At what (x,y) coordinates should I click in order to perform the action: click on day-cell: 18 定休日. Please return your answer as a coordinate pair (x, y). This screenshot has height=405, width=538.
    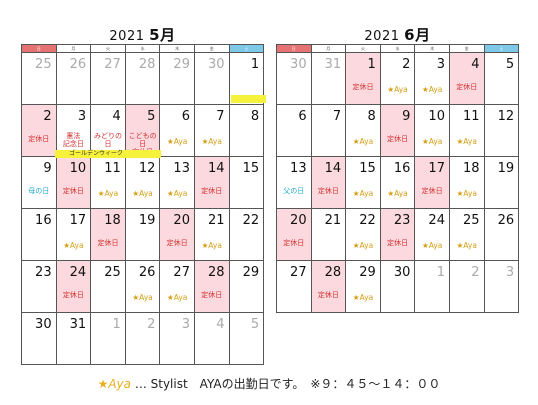
    Looking at the image, I should click on (108, 235).